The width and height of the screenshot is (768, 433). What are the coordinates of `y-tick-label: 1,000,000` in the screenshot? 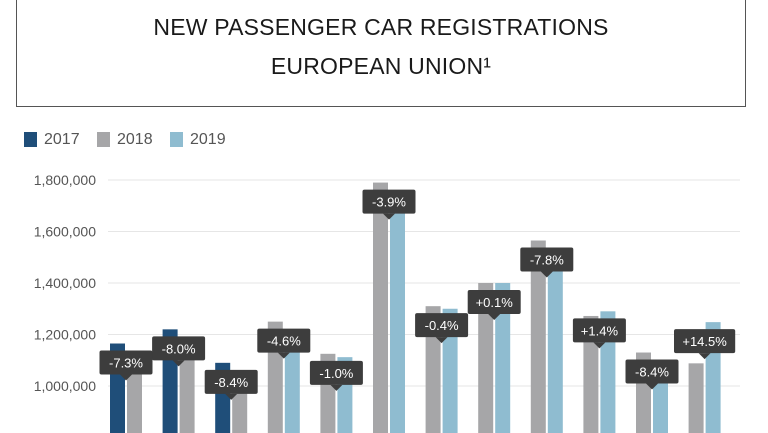 It's located at (65, 386).